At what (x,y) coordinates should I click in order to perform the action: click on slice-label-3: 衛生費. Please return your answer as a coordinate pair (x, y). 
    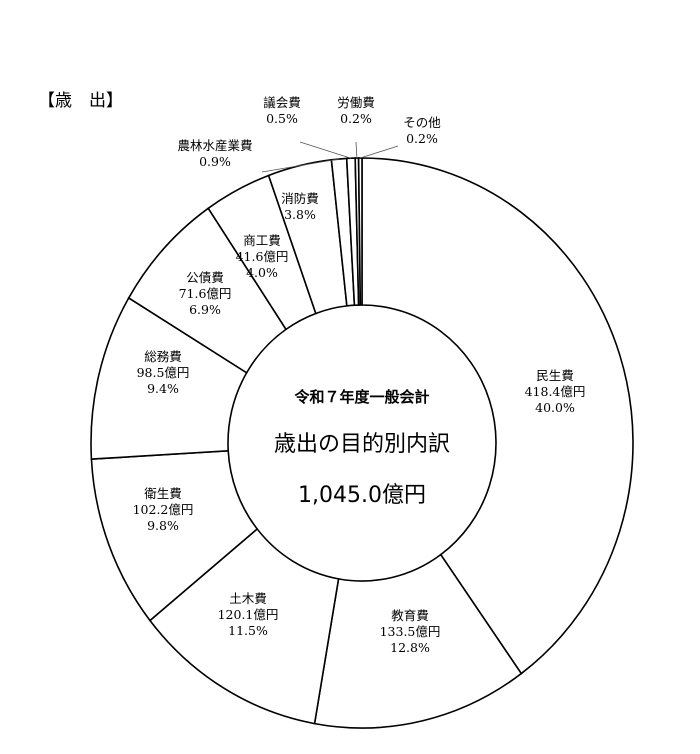
    Looking at the image, I should click on (163, 493).